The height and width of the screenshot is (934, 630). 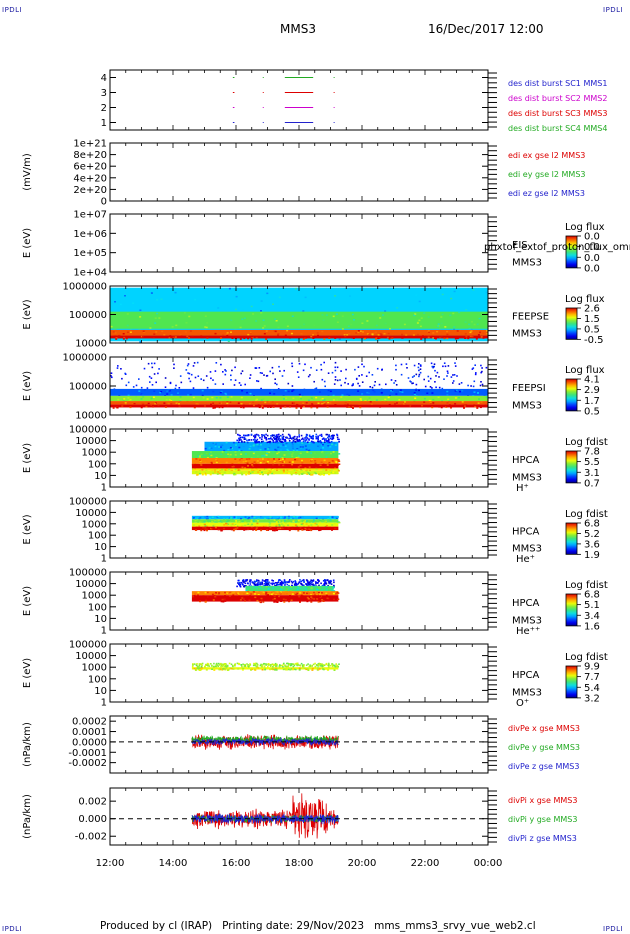 What do you see at coordinates (265, 742) in the screenshot?
I see `series-line` at bounding box center [265, 742].